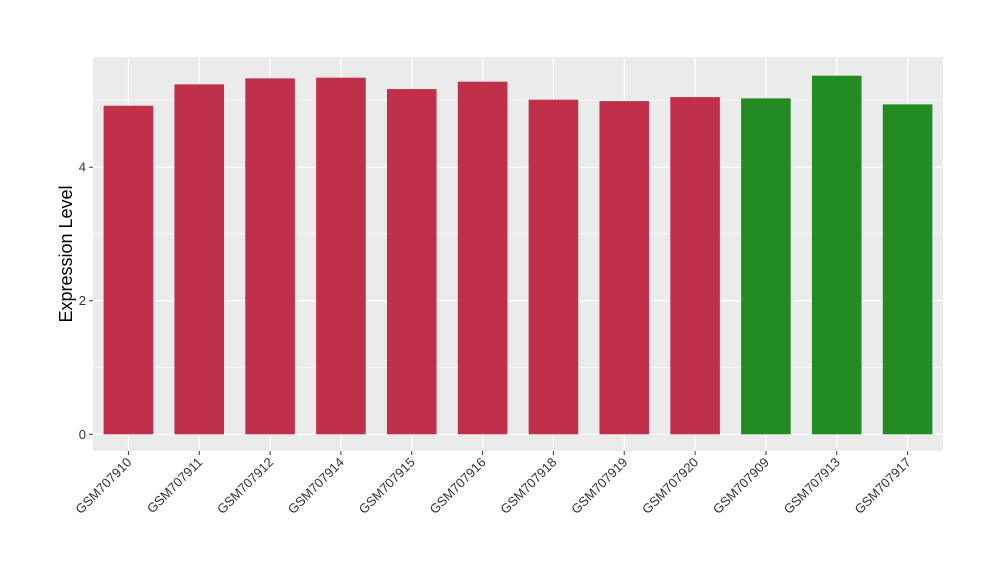 This screenshot has height=580, width=1000. What do you see at coordinates (103, 486) in the screenshot?
I see `x-tick-label: GSM707910` at bounding box center [103, 486].